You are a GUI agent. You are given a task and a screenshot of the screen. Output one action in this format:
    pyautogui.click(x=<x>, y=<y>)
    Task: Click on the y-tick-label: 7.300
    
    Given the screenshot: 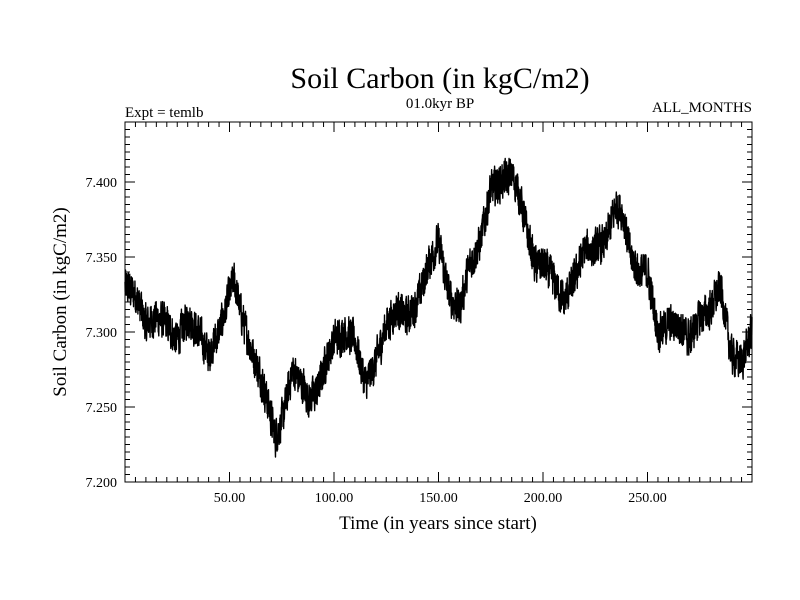 What is the action you would take?
    pyautogui.click(x=102, y=333)
    